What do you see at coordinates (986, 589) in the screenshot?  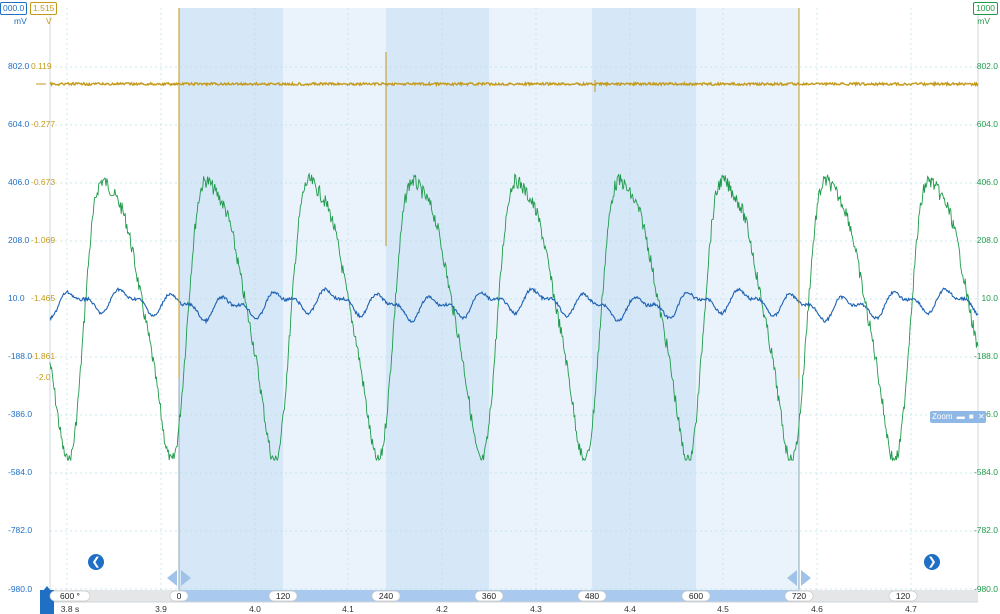 I see `right-green-tick: -980.0` at bounding box center [986, 589].